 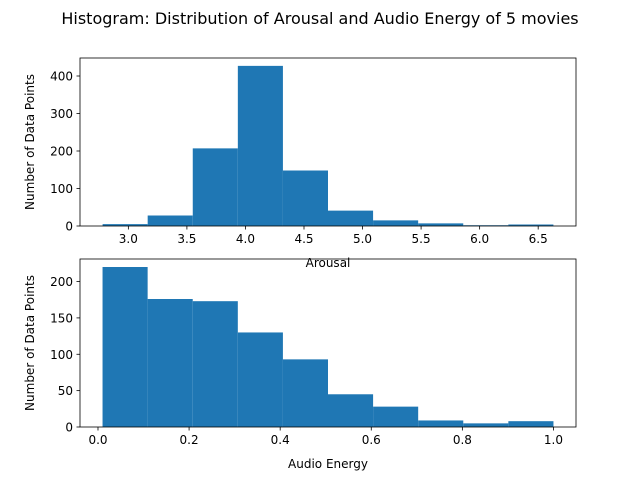 What do you see at coordinates (30, 142) in the screenshot?
I see `arousal-y-axis-label: Number of Data Points` at bounding box center [30, 142].